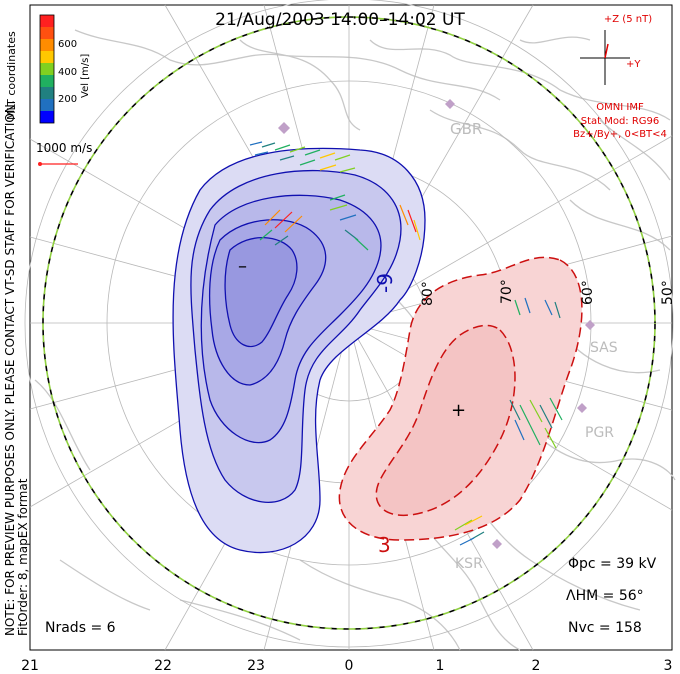  I want to click on station-label-sas: SAS, so click(604, 348).